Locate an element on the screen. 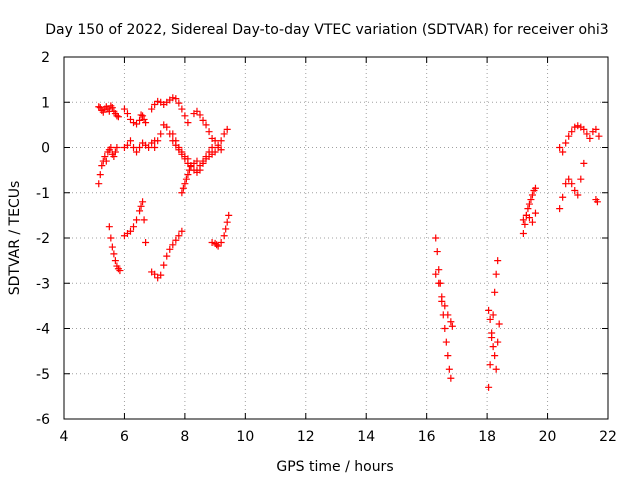 This screenshot has width=640, height=480. x-tick-label: 20 is located at coordinates (548, 437).